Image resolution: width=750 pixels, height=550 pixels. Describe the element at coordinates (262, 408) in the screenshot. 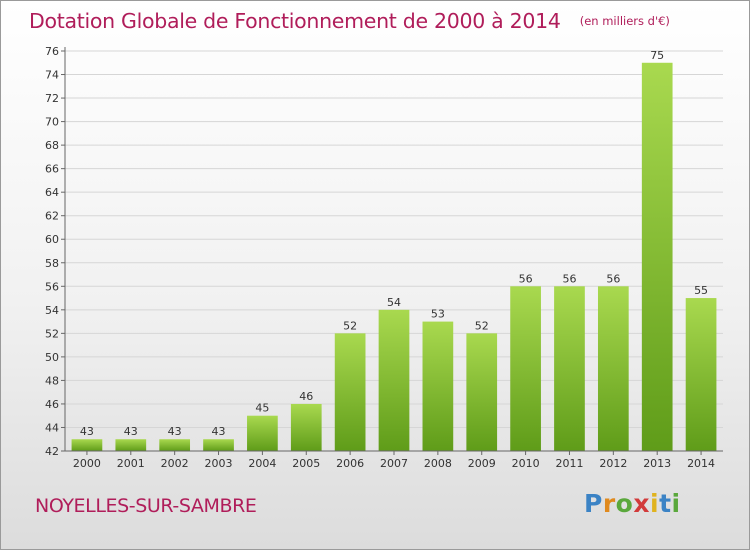

I see `data-label: 45` at that location.